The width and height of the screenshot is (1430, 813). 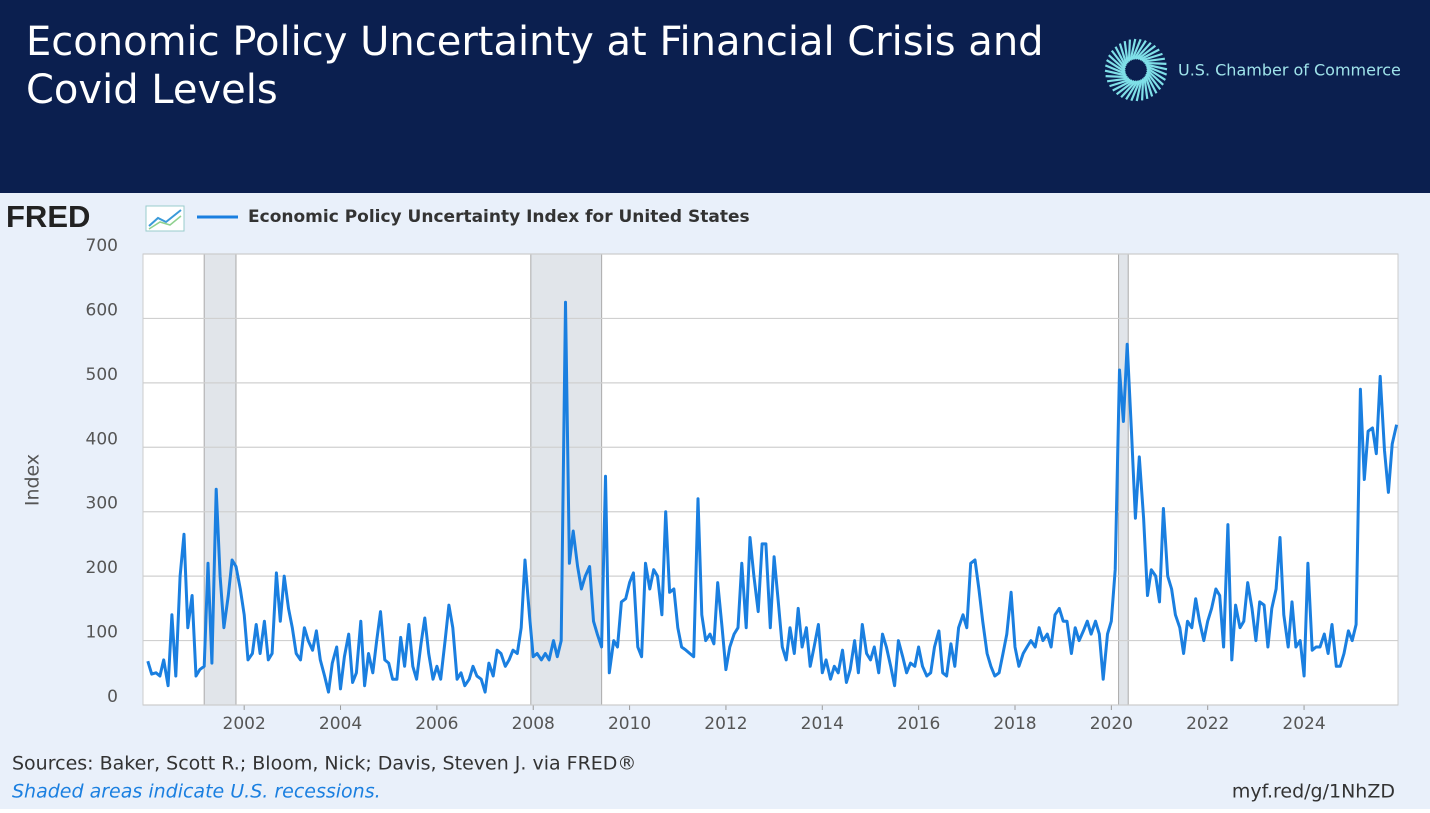 What do you see at coordinates (102, 439) in the screenshot?
I see `y-tick-label: 400` at bounding box center [102, 439].